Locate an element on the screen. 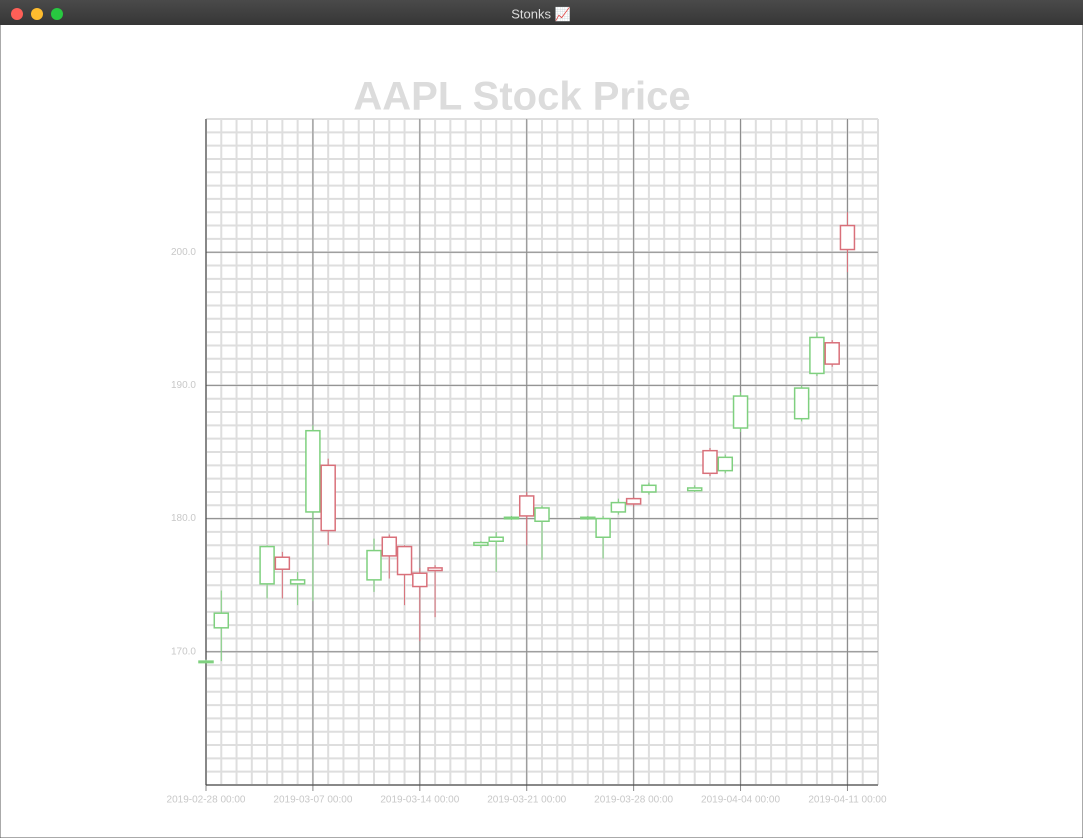 This screenshot has height=838, width=1083. x-tick-label: 2019-03-28 00:00 is located at coordinates (633, 800).